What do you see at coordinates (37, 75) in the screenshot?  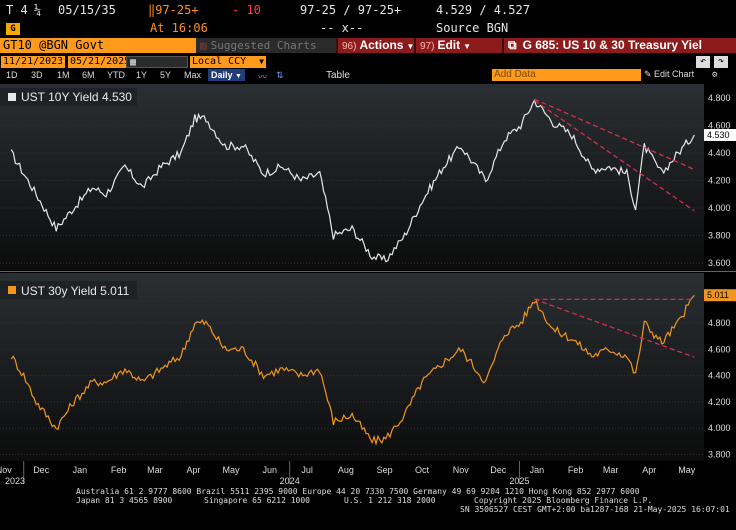 I see `range-3d-button: 3D` at bounding box center [37, 75].